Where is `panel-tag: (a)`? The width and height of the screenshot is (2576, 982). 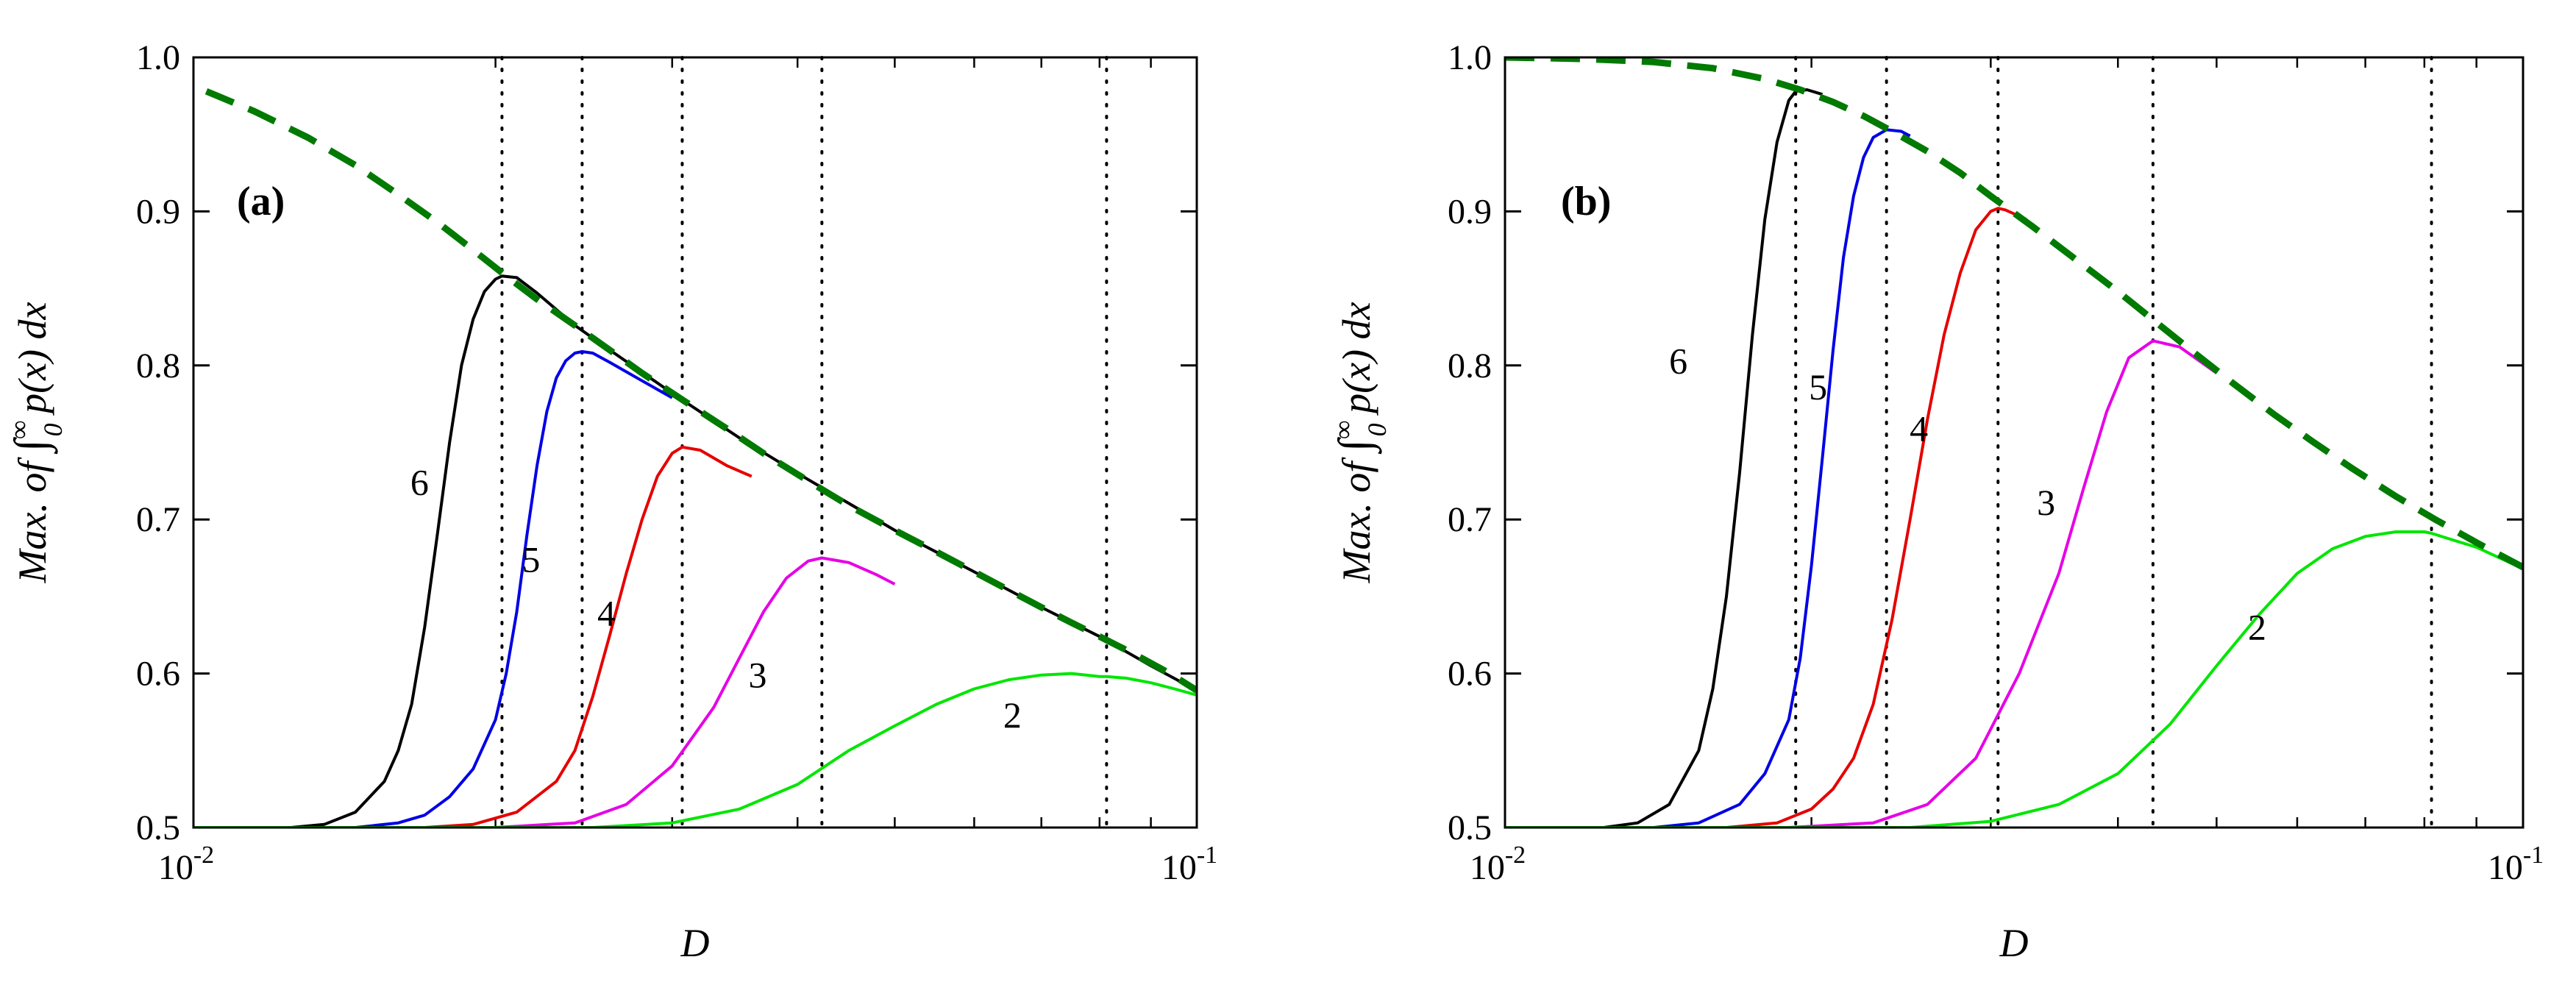 panel-tag: (a) is located at coordinates (261, 202).